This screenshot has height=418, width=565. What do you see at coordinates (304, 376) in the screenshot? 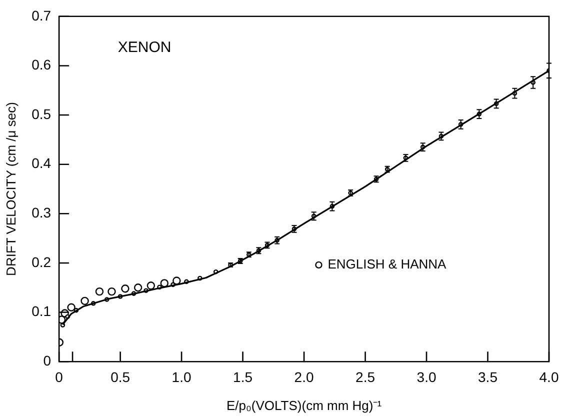
I see `x-tick-label: 2.0` at bounding box center [304, 376].